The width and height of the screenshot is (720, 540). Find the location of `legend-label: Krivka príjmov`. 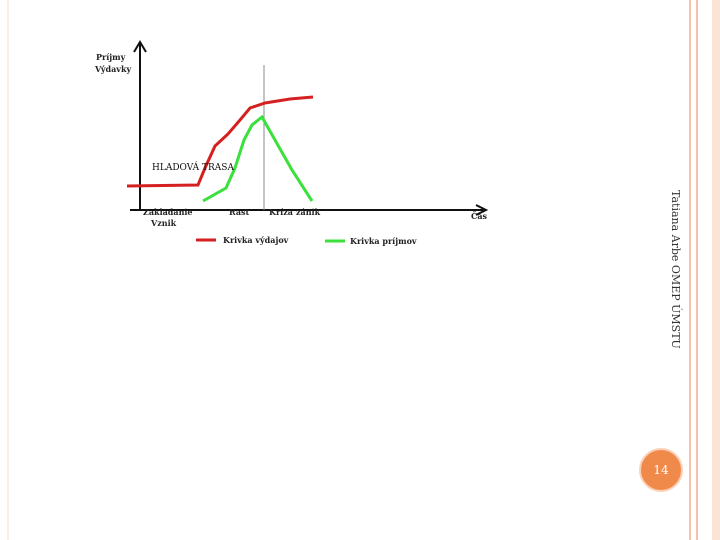

legend-label: Krivka príjmov is located at coordinates (383, 241).